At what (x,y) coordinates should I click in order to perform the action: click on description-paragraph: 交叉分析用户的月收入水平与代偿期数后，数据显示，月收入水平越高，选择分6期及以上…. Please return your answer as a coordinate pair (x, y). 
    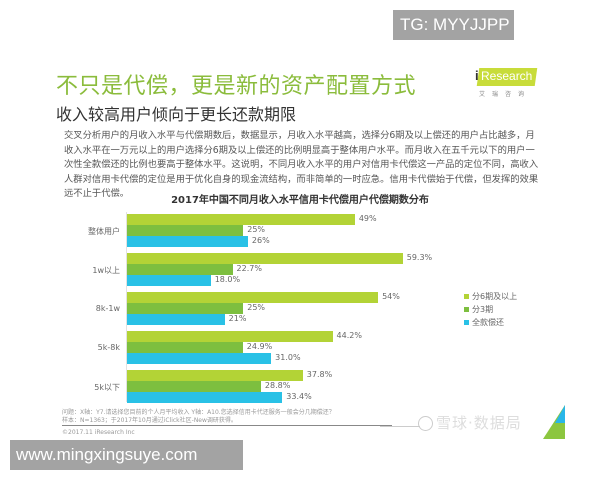
    Looking at the image, I should click on (301, 164).